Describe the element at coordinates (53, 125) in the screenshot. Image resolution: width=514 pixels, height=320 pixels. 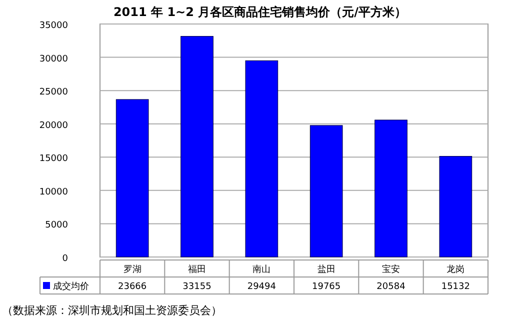
I see `y-tick-label: 20000` at that location.